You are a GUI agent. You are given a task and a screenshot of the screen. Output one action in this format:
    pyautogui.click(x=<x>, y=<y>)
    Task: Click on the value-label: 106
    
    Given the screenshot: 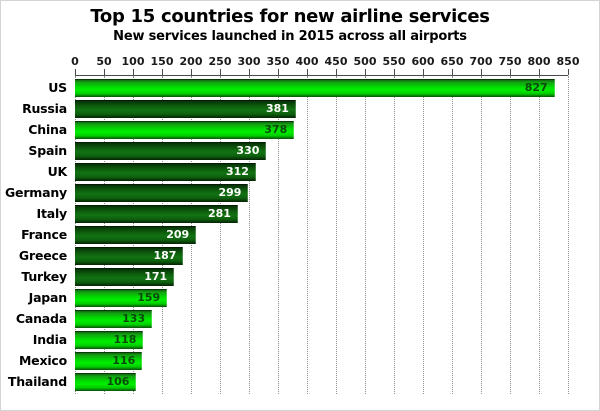 What is the action you would take?
    pyautogui.click(x=118, y=381)
    